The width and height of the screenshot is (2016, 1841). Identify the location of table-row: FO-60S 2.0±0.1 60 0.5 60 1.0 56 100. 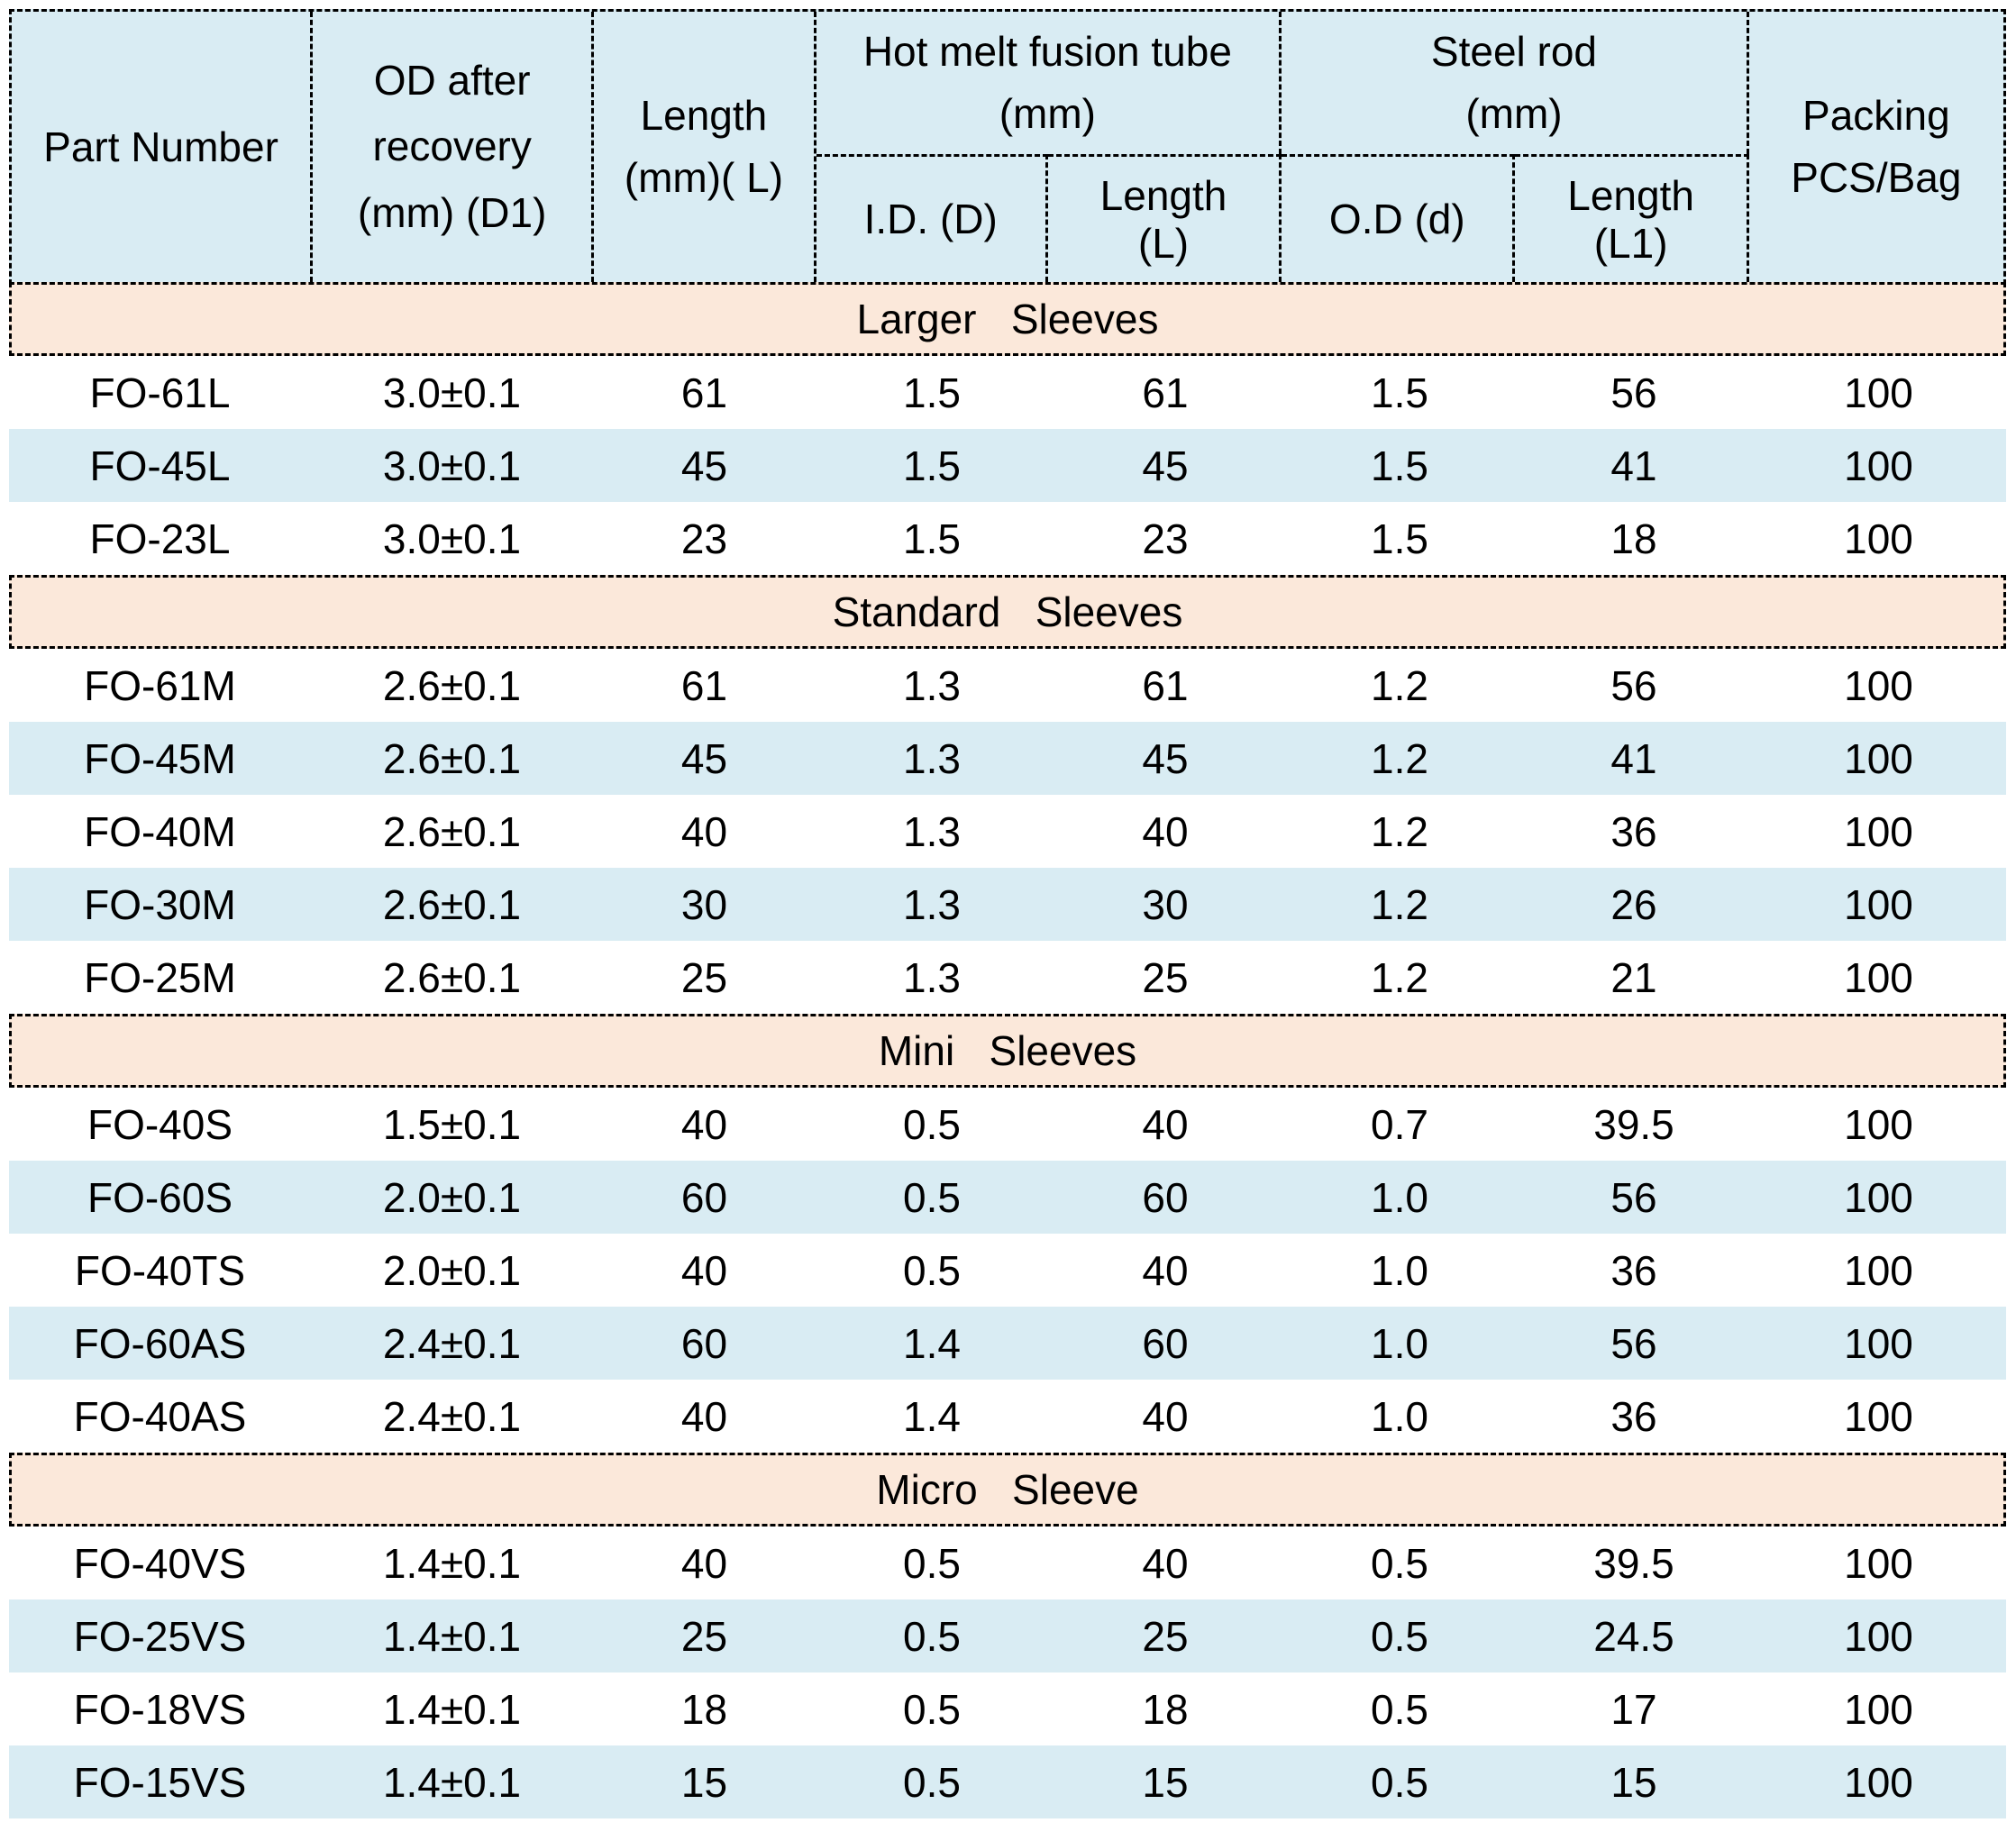
(1007, 1197).